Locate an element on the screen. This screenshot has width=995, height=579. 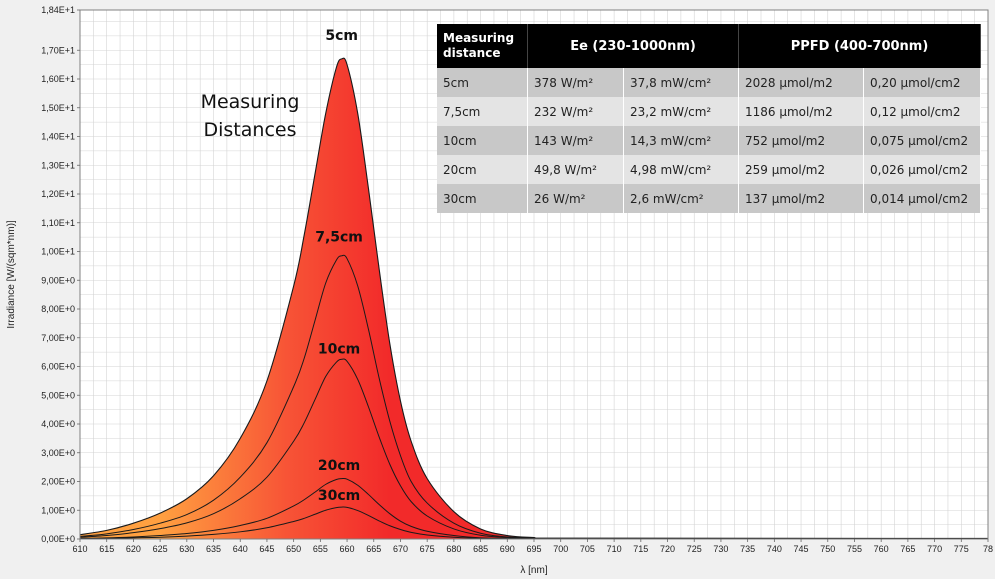
cell-ppfd-m2: 1186 µmol/m2 is located at coordinates (801, 111).